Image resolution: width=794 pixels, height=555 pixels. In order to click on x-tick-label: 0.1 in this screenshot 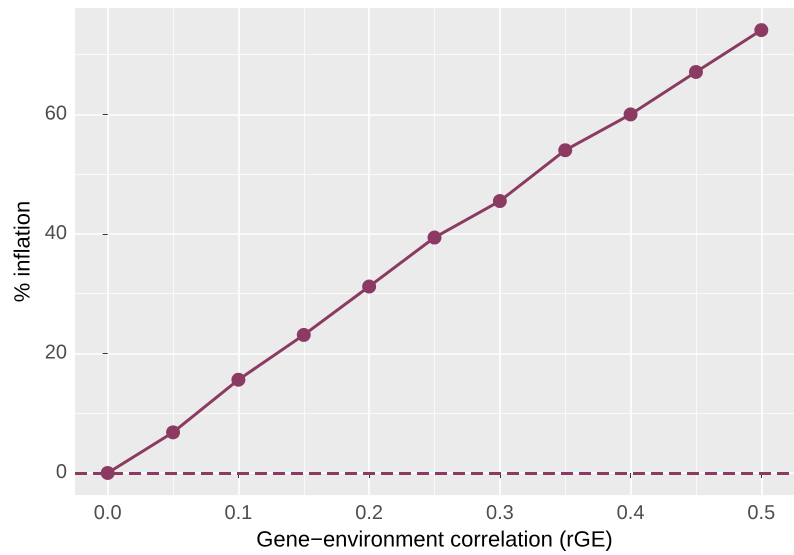, I will do `click(238, 513)`.